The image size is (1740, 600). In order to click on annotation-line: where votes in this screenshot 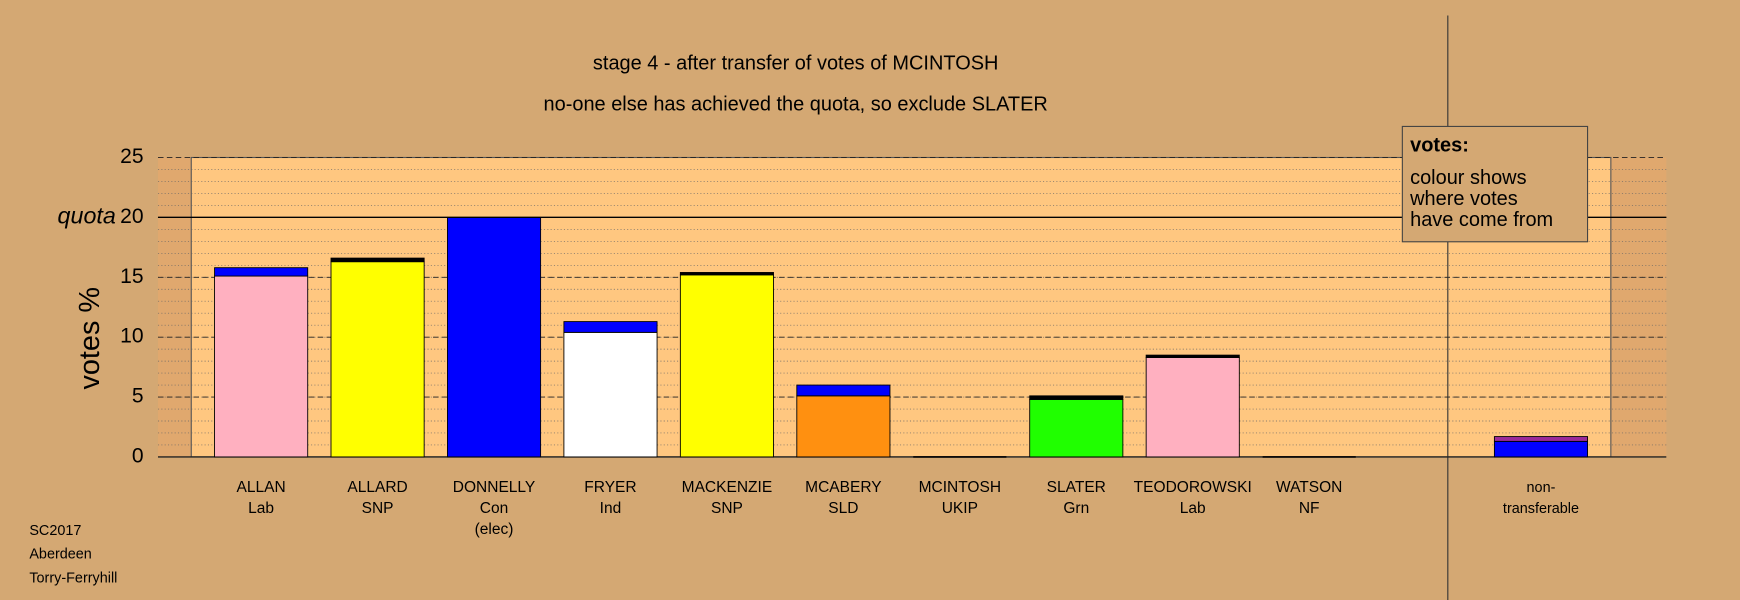, I will do `click(1463, 199)`.